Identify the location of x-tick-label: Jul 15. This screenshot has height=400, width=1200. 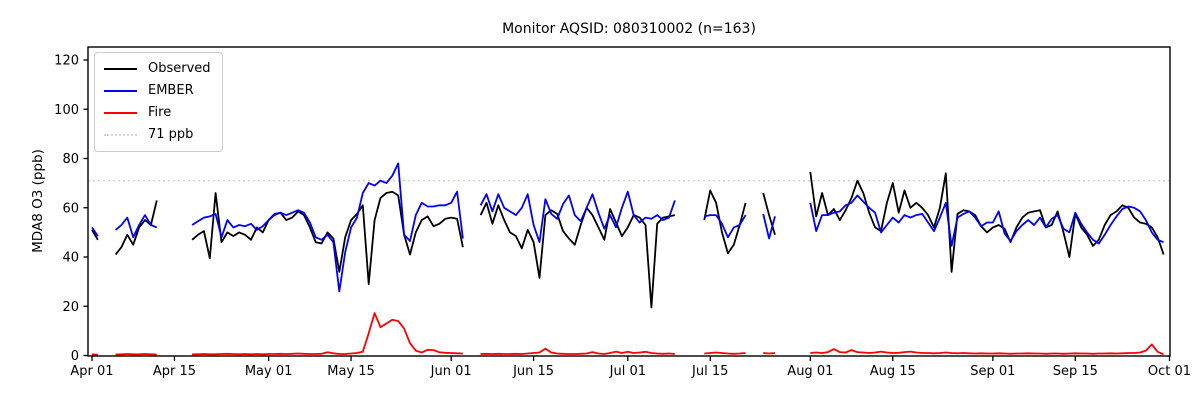
(709, 371).